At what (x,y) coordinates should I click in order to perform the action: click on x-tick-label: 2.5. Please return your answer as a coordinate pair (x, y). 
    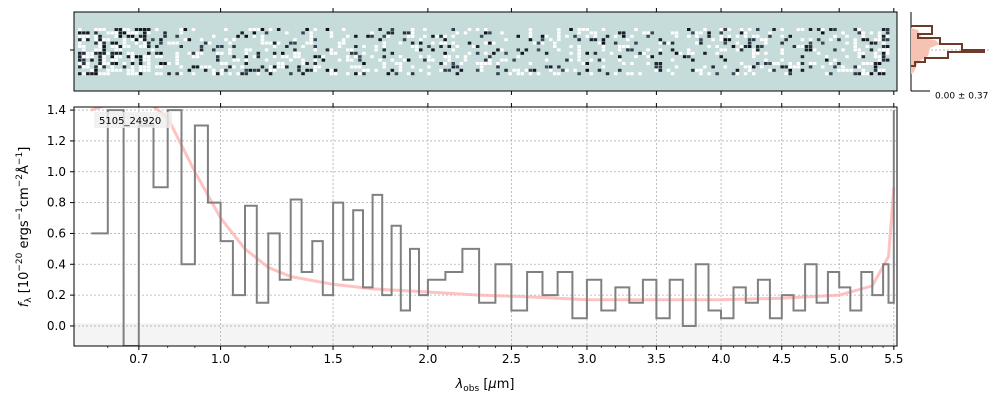
    Looking at the image, I should click on (511, 359).